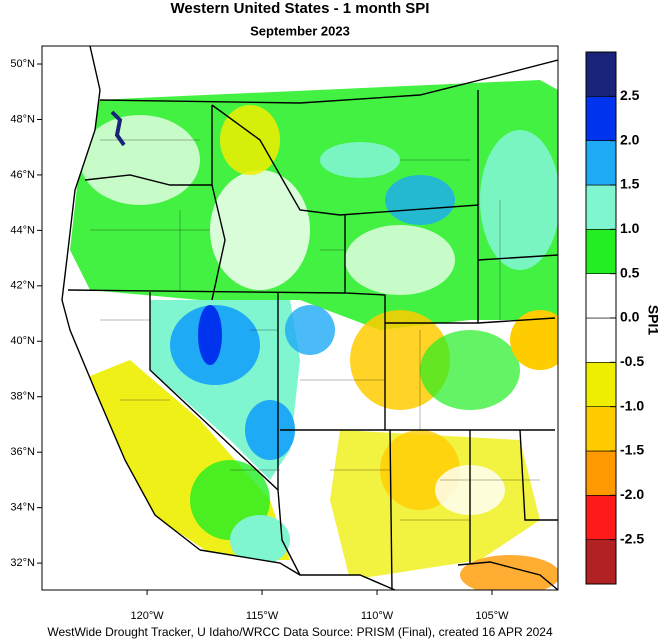 Image resolution: width=670 pixels, height=641 pixels. Describe the element at coordinates (492, 616) in the screenshot. I see `lon-tick-label: 105°W` at that location.